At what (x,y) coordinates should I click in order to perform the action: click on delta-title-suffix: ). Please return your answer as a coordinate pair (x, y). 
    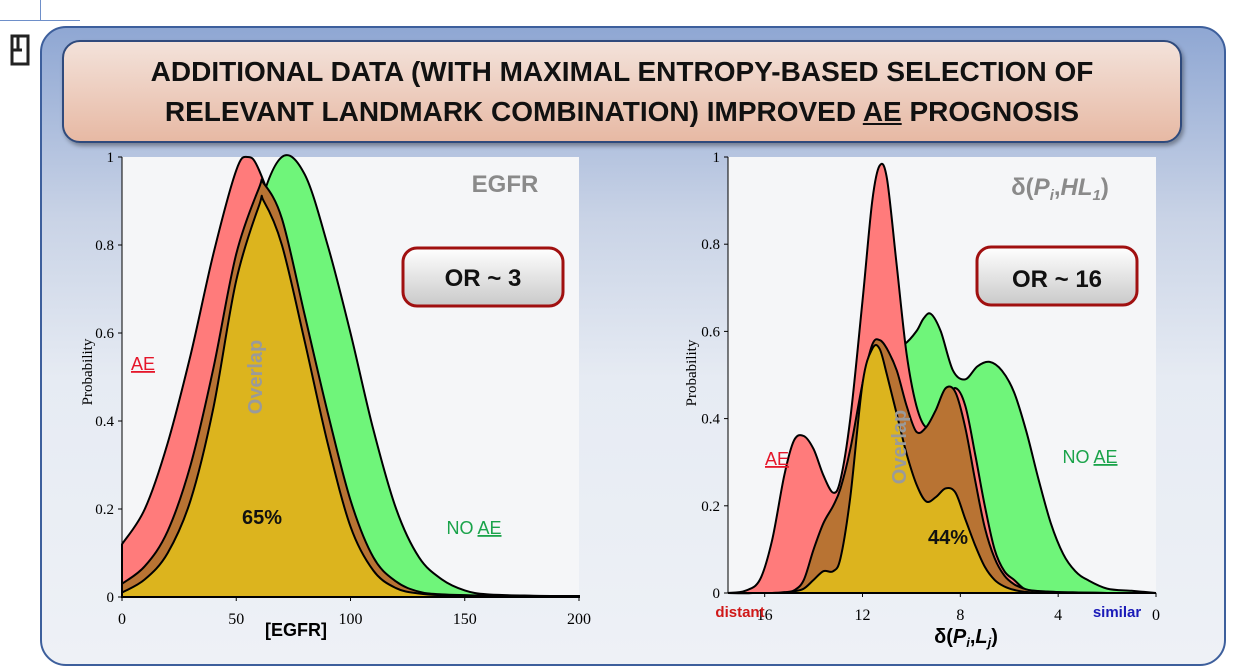
    Looking at the image, I should click on (1105, 187).